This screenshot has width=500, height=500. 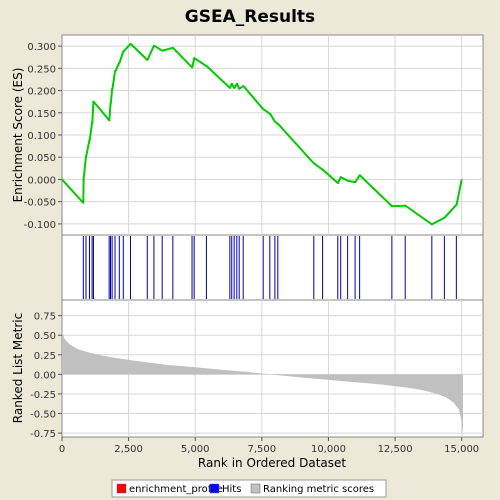 What do you see at coordinates (318, 489) in the screenshot?
I see `legend-label: Ranking metric scores` at bounding box center [318, 489].